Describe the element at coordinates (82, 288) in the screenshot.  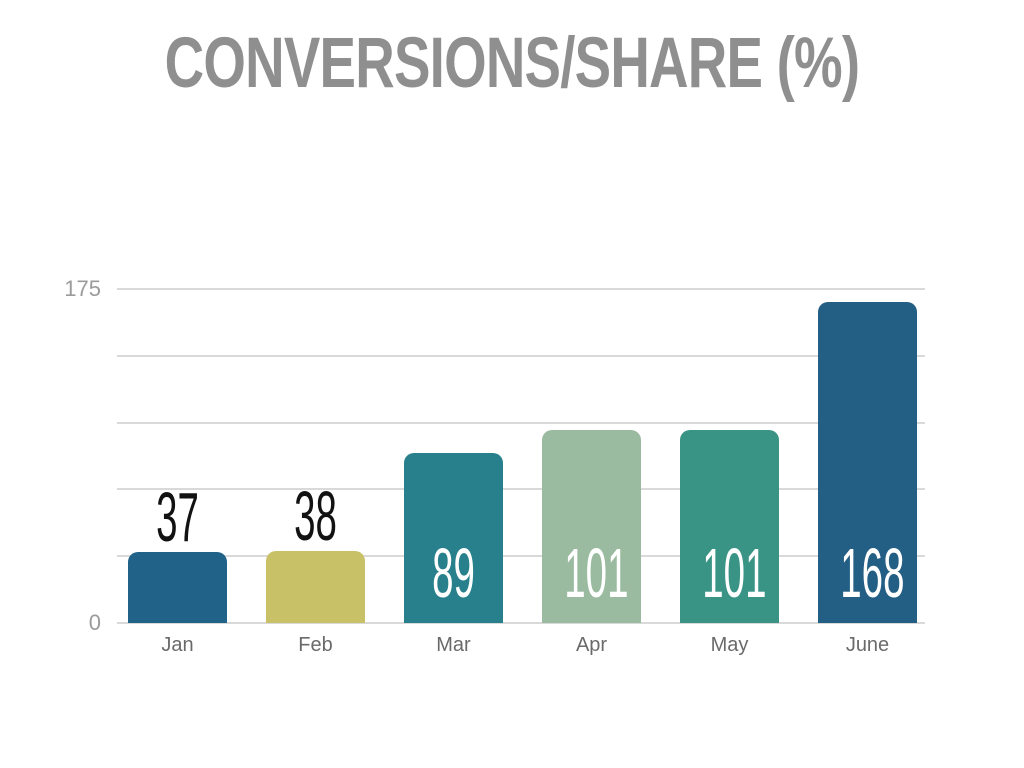
I see `y-axis-tick-label: 175` at that location.